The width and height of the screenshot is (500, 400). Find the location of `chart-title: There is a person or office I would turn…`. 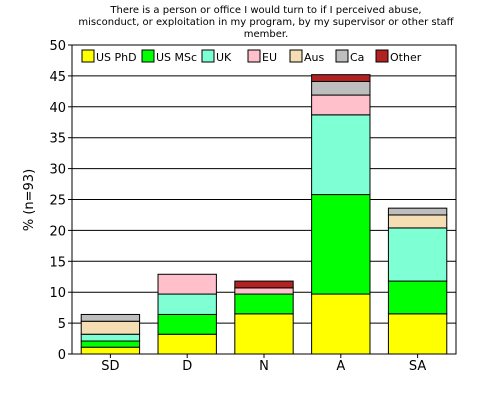

chart-title: There is a person or office I would turn… is located at coordinates (266, 22).